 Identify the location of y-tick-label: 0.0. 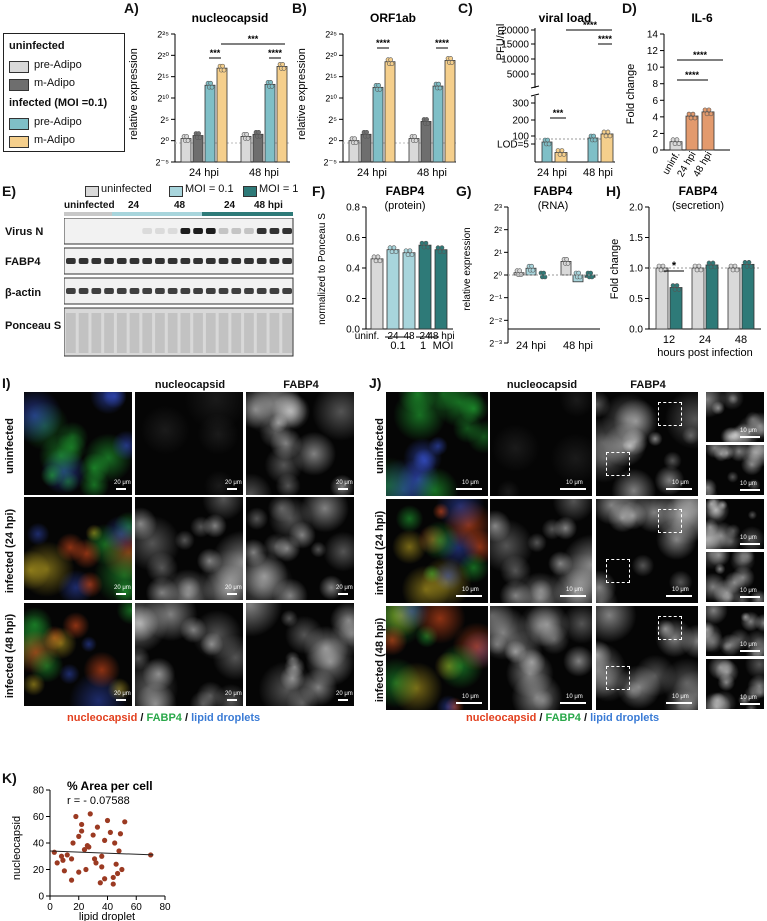
(353, 330).